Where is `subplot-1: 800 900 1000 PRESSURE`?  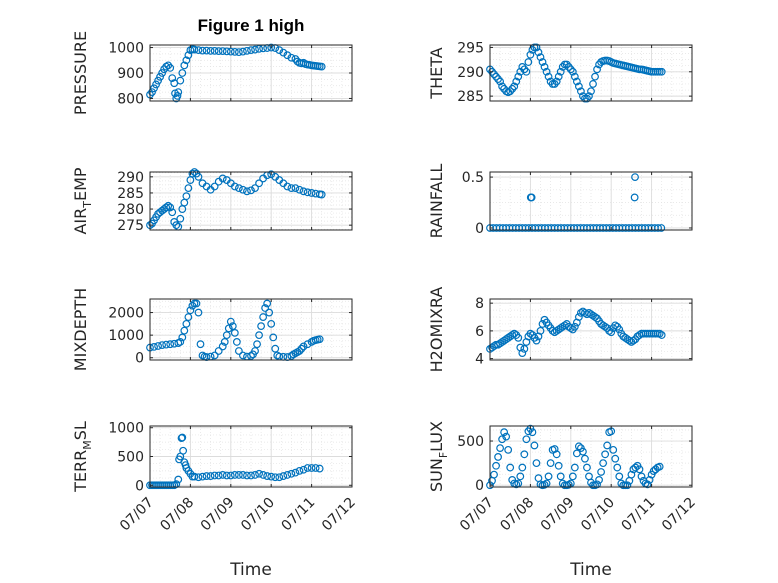 subplot-1: 800 900 1000 PRESSURE is located at coordinates (212, 73).